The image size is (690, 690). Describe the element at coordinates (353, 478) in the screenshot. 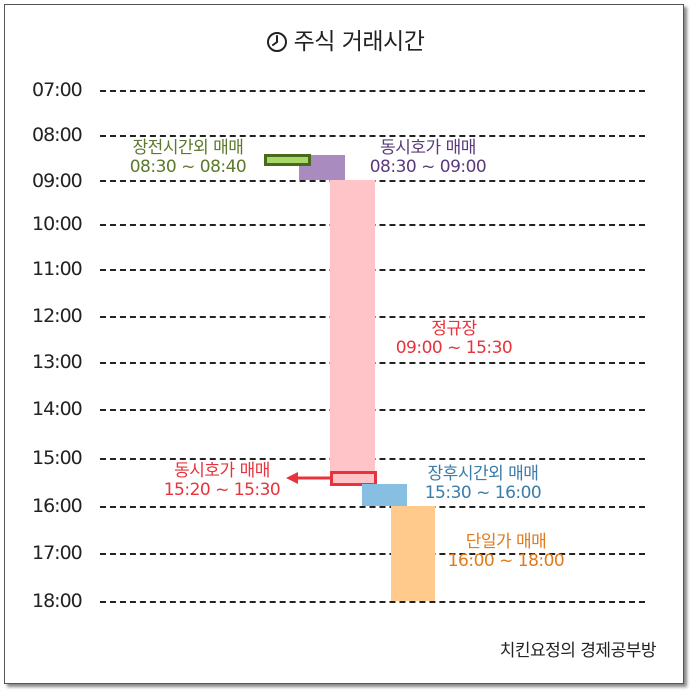

I see `bar-closing-call-auction` at that location.